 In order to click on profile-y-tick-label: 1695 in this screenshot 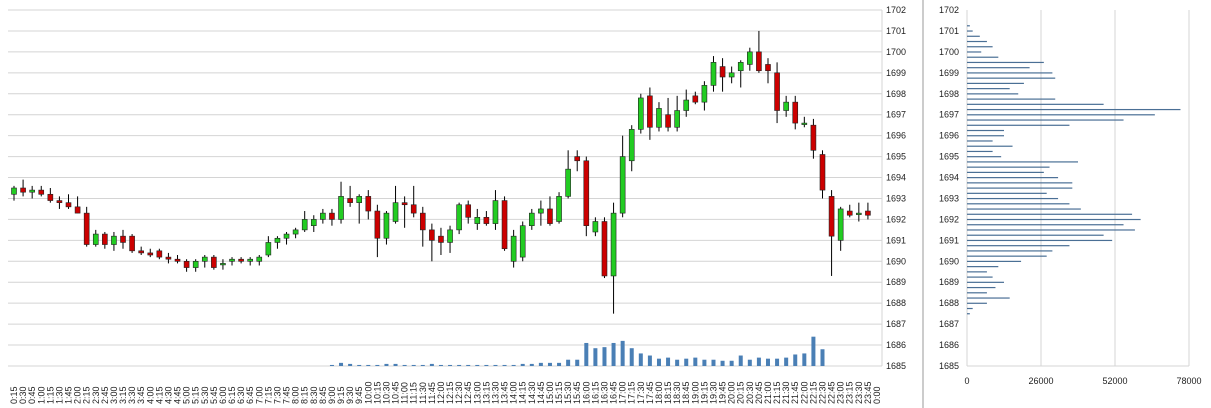, I will do `click(949, 157)`.